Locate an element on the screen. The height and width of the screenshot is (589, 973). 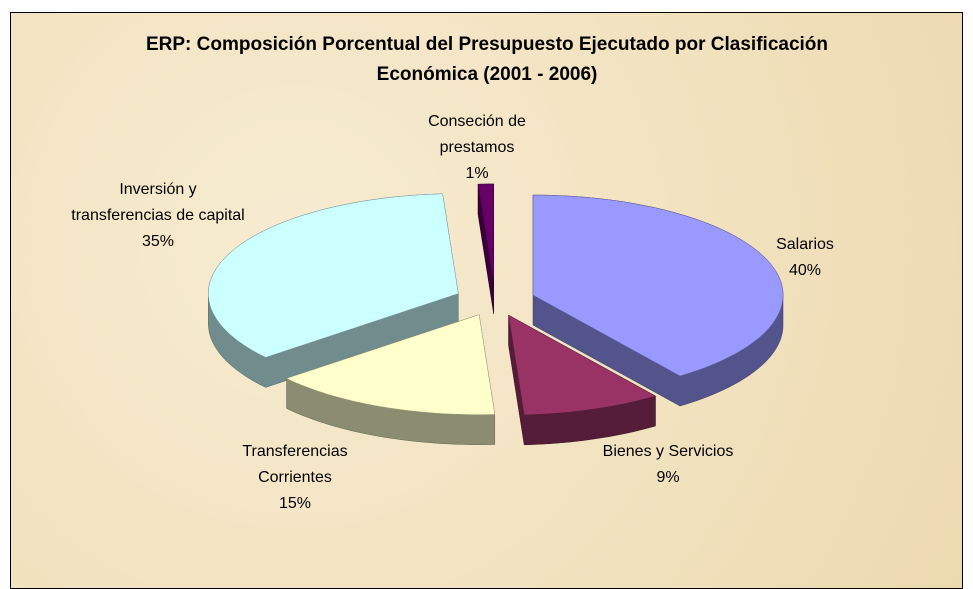
slice-label: Conseción de prestamos is located at coordinates (477, 134).